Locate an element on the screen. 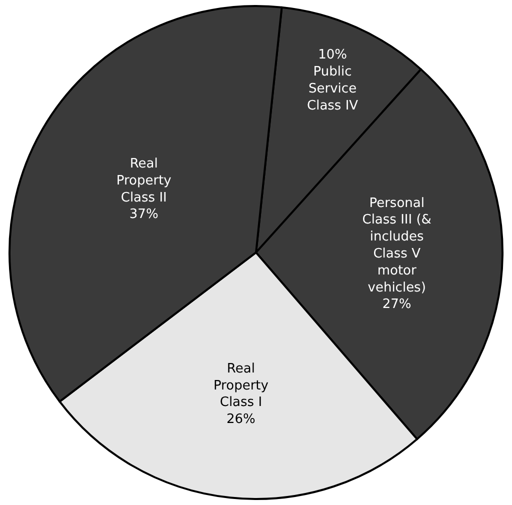 This screenshot has height=505, width=512. data-label: 37% is located at coordinates (143, 214).